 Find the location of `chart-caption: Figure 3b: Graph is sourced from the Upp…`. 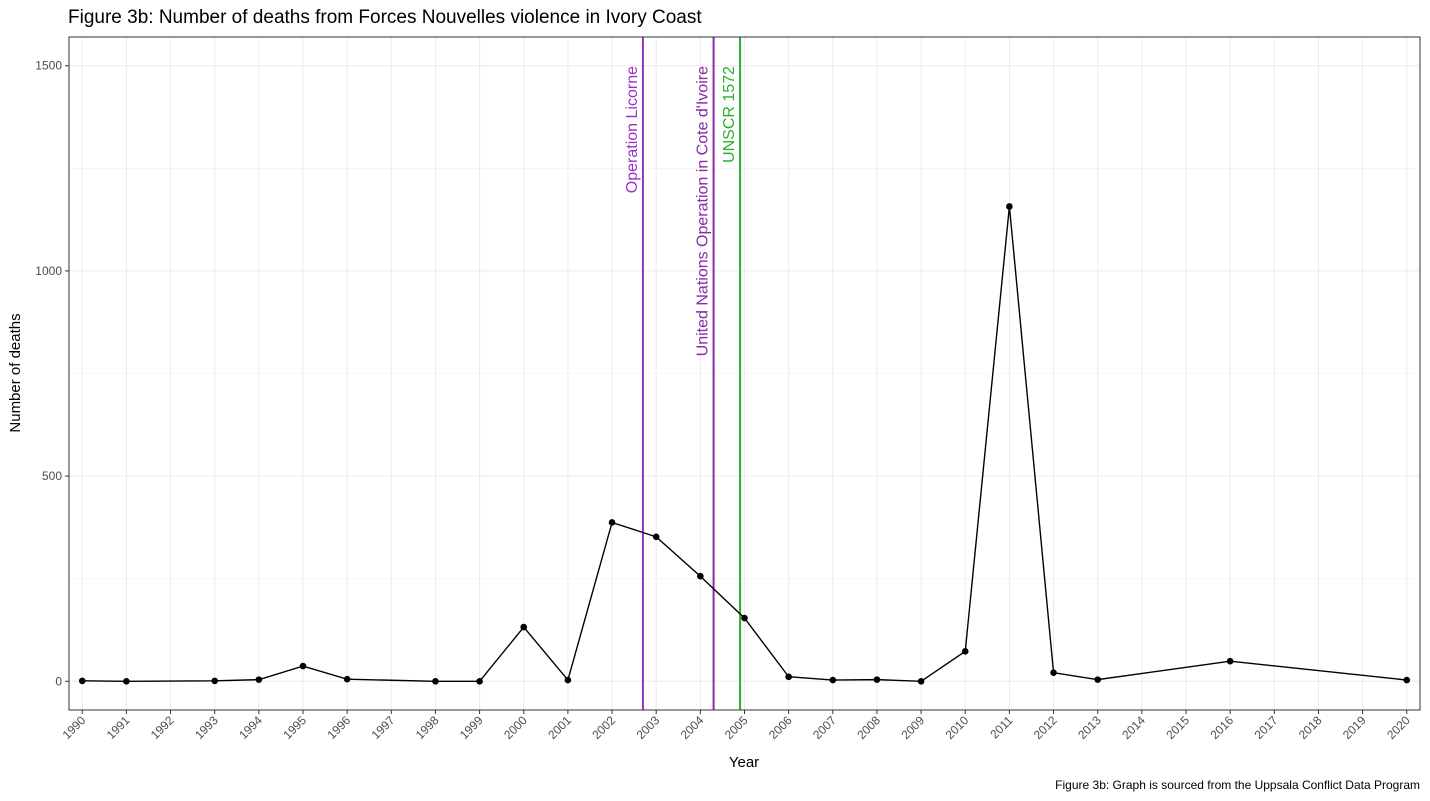

chart-caption: Figure 3b: Graph is sourced from the Upp… is located at coordinates (1237, 785).